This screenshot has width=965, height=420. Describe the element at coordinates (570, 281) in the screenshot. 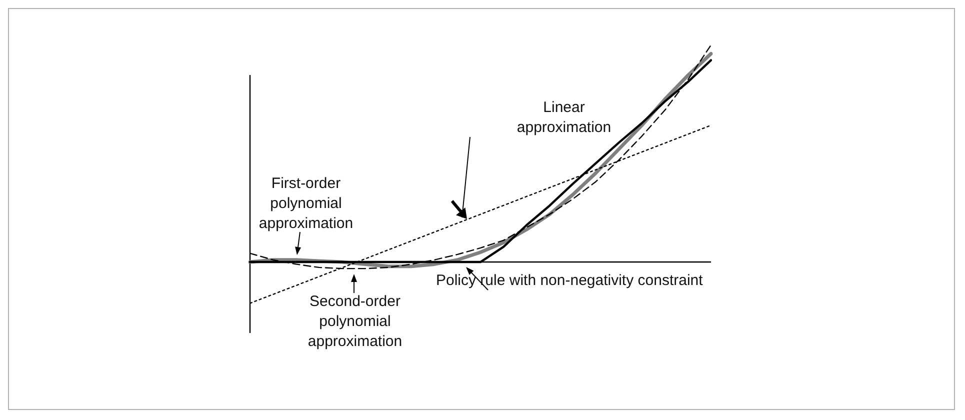

I see `annotation: Policy rule with non-negativity constraint` at that location.